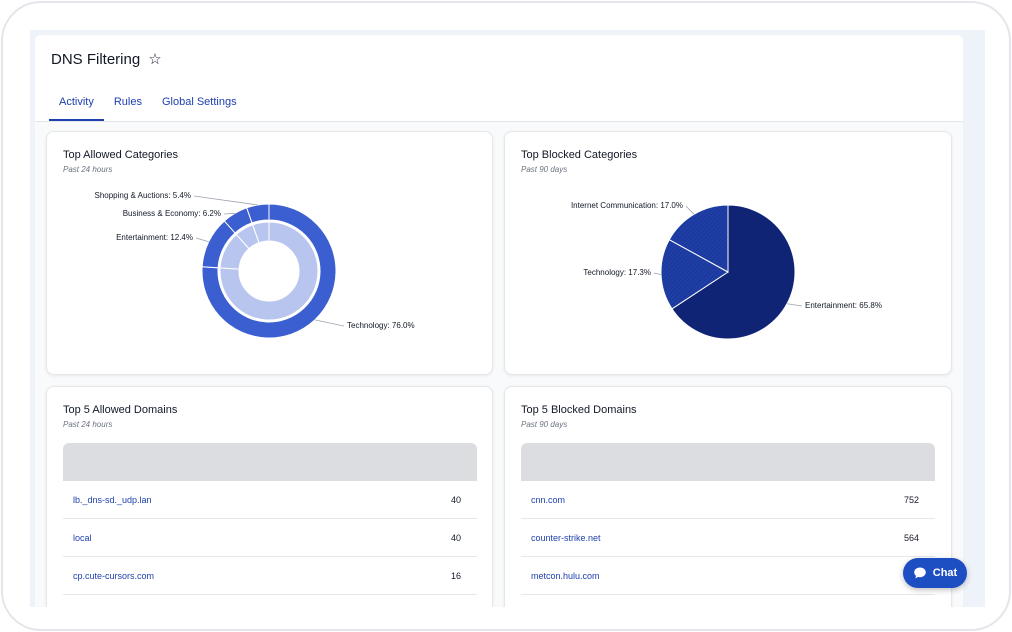  What do you see at coordinates (579, 410) in the screenshot?
I see `card-title: Top 5 Blocked Domains` at bounding box center [579, 410].